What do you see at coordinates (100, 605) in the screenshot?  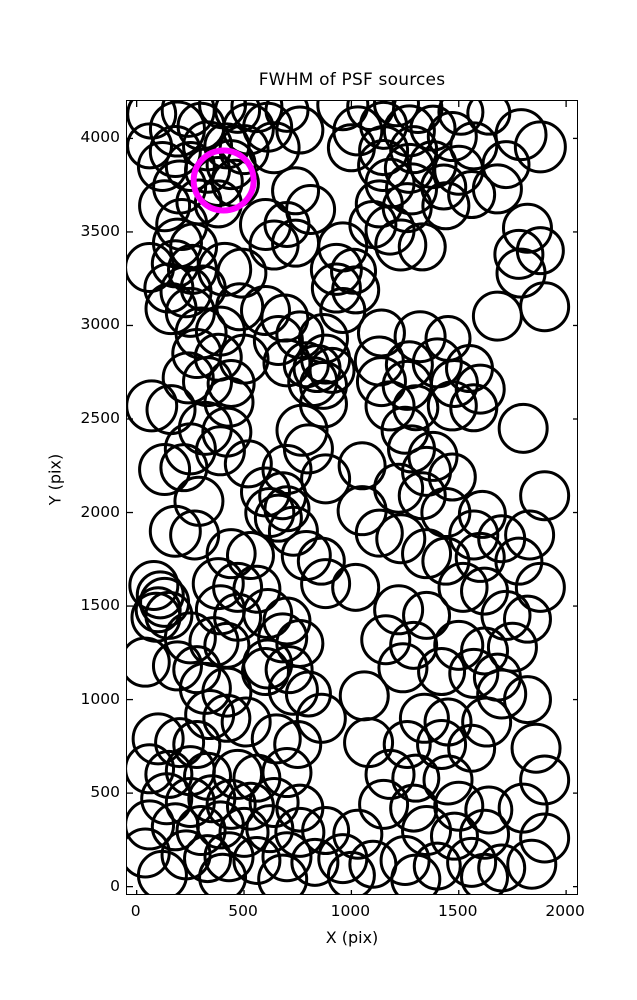 I see `y-tick-label: 1500` at bounding box center [100, 605].